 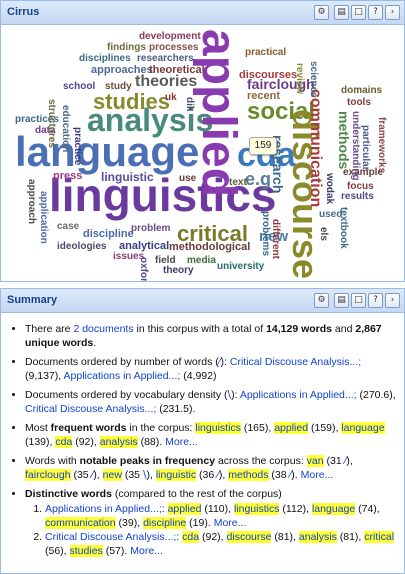 What do you see at coordinates (108, 234) in the screenshot?
I see `cloud-word-discipline: discipline` at bounding box center [108, 234].